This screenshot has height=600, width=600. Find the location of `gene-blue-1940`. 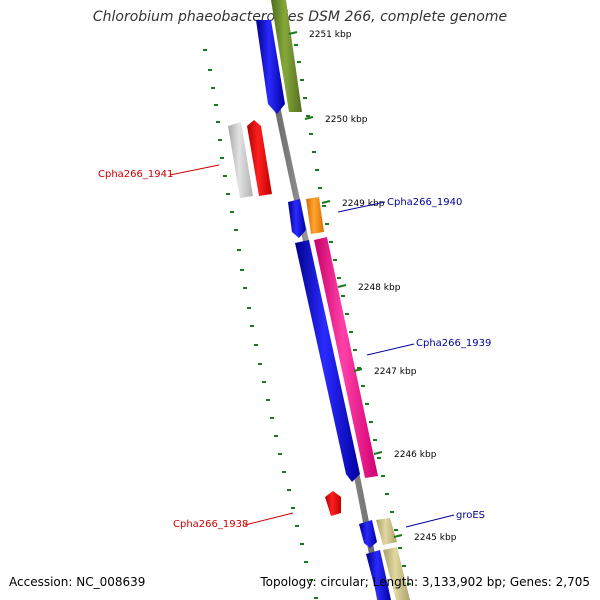

gene-blue-1940 is located at coordinates (297, 218).